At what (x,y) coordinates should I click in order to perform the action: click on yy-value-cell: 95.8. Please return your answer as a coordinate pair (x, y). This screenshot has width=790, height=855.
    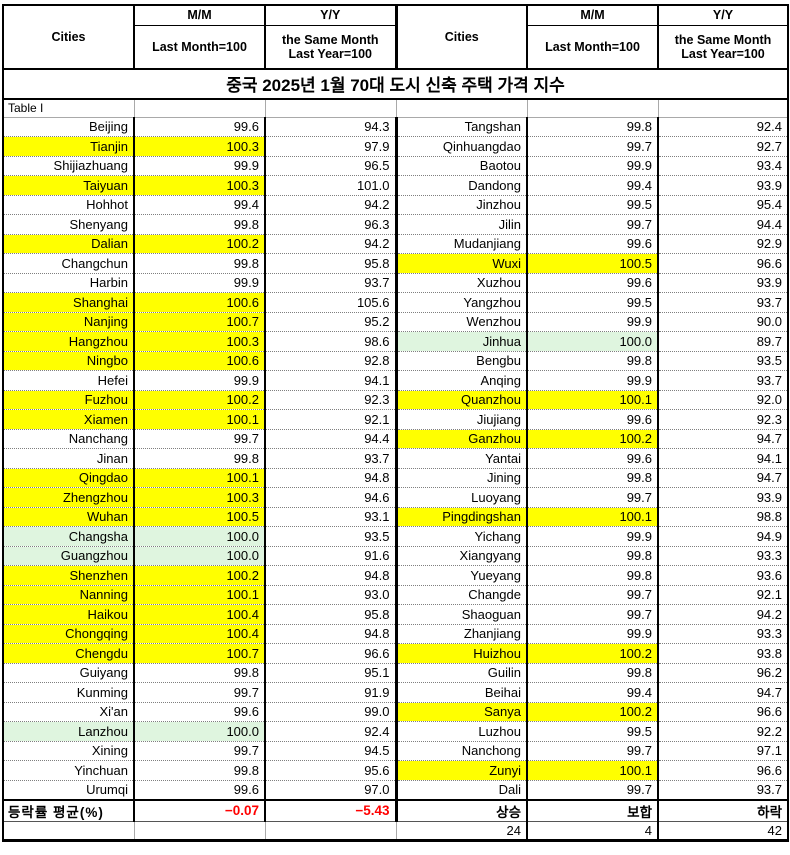
    Looking at the image, I should click on (331, 614).